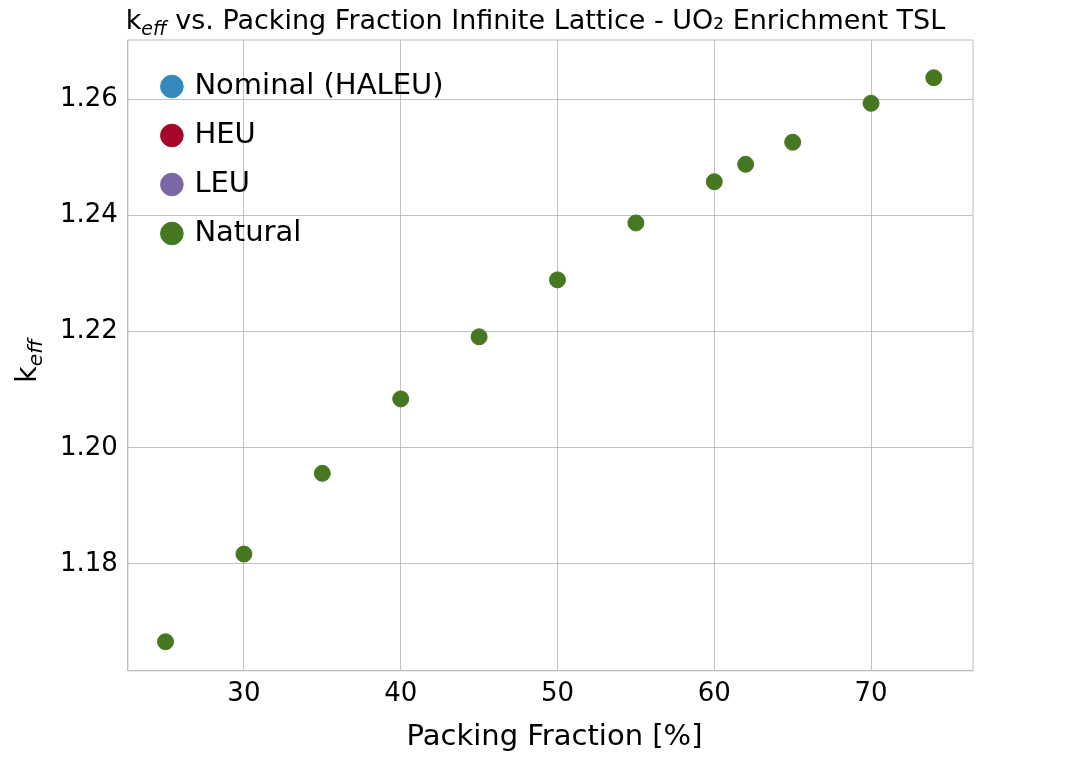 The height and width of the screenshot is (758, 1071). Describe the element at coordinates (401, 692) in the screenshot. I see `x-tick-label: 40` at that location.